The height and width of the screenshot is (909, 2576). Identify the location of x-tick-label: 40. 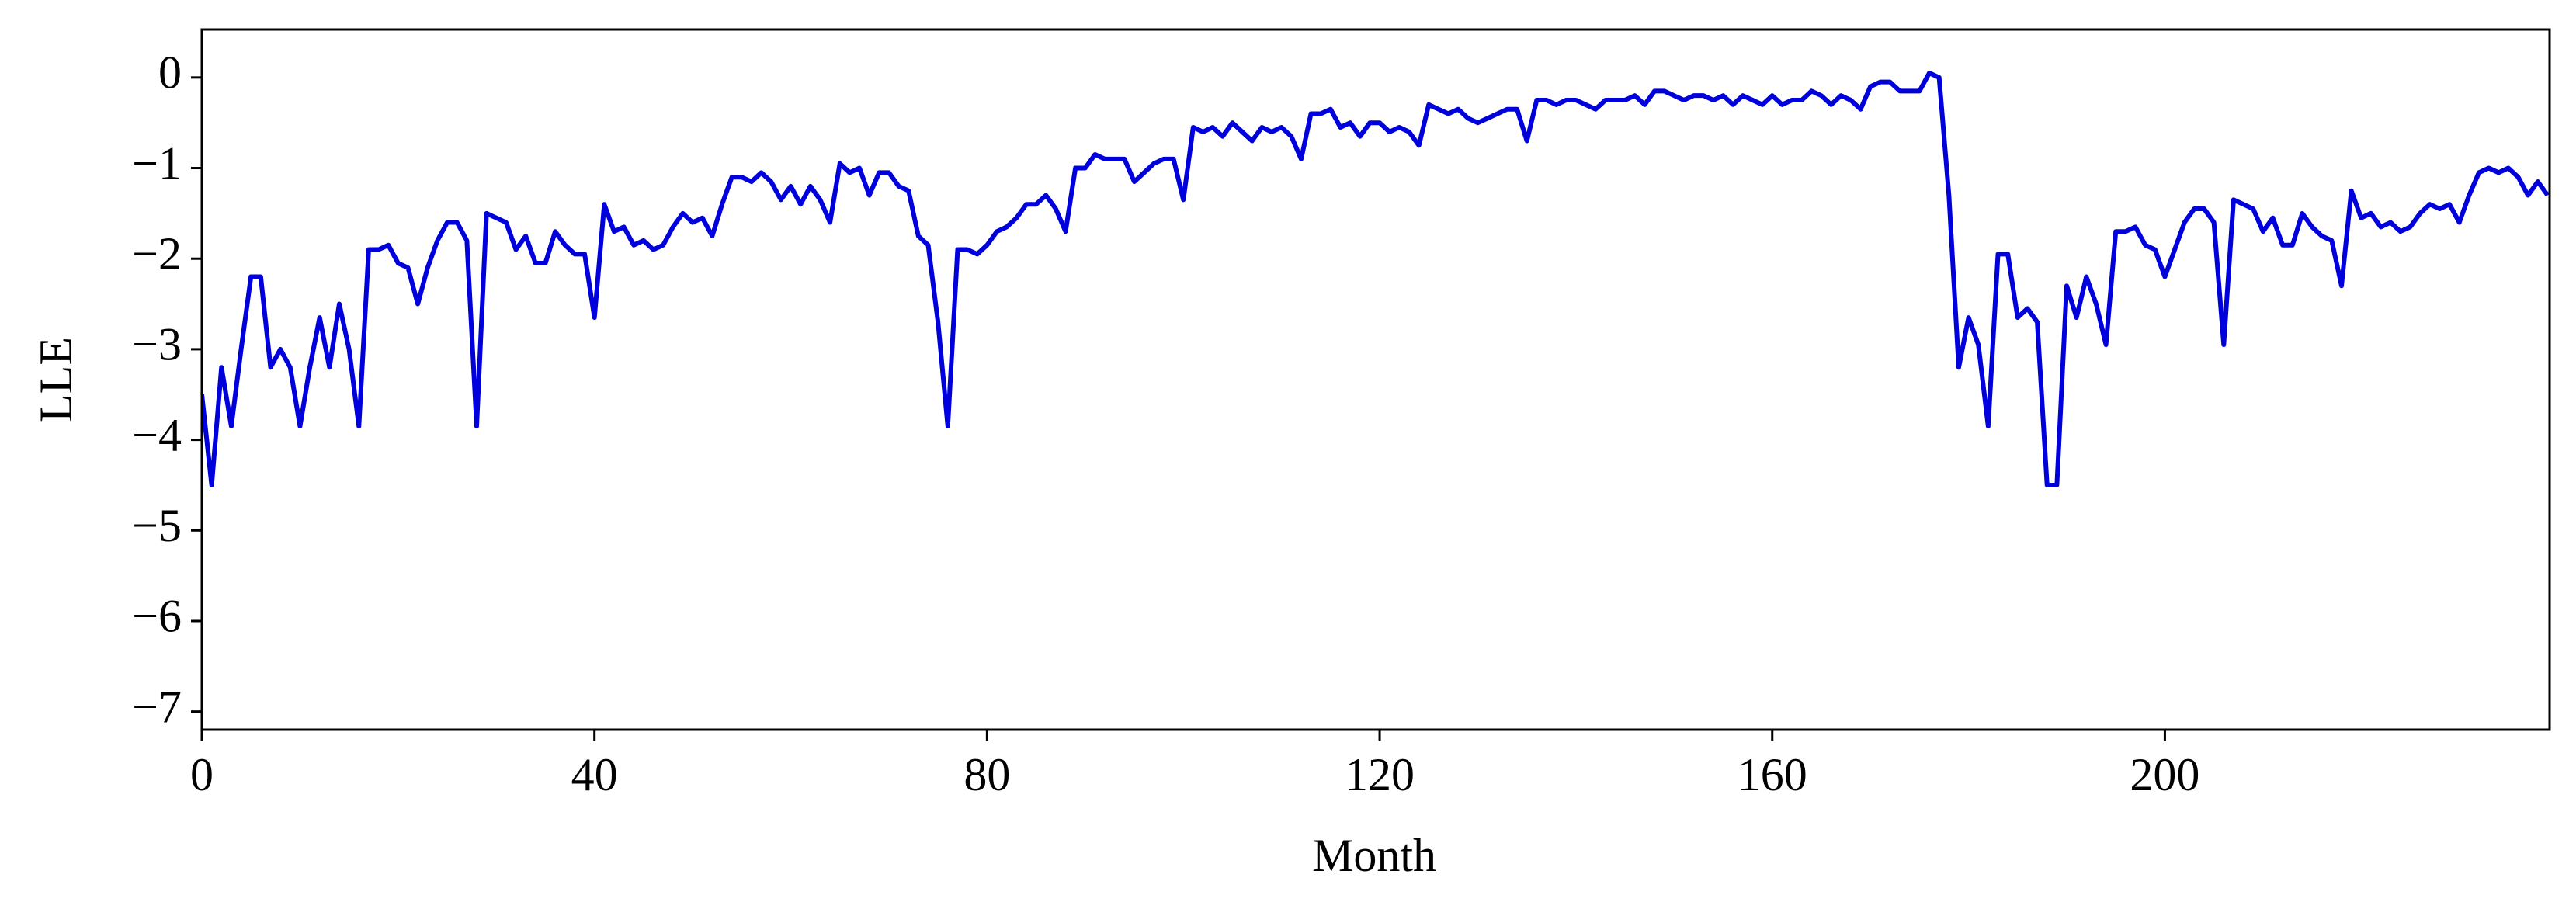
(594, 774).